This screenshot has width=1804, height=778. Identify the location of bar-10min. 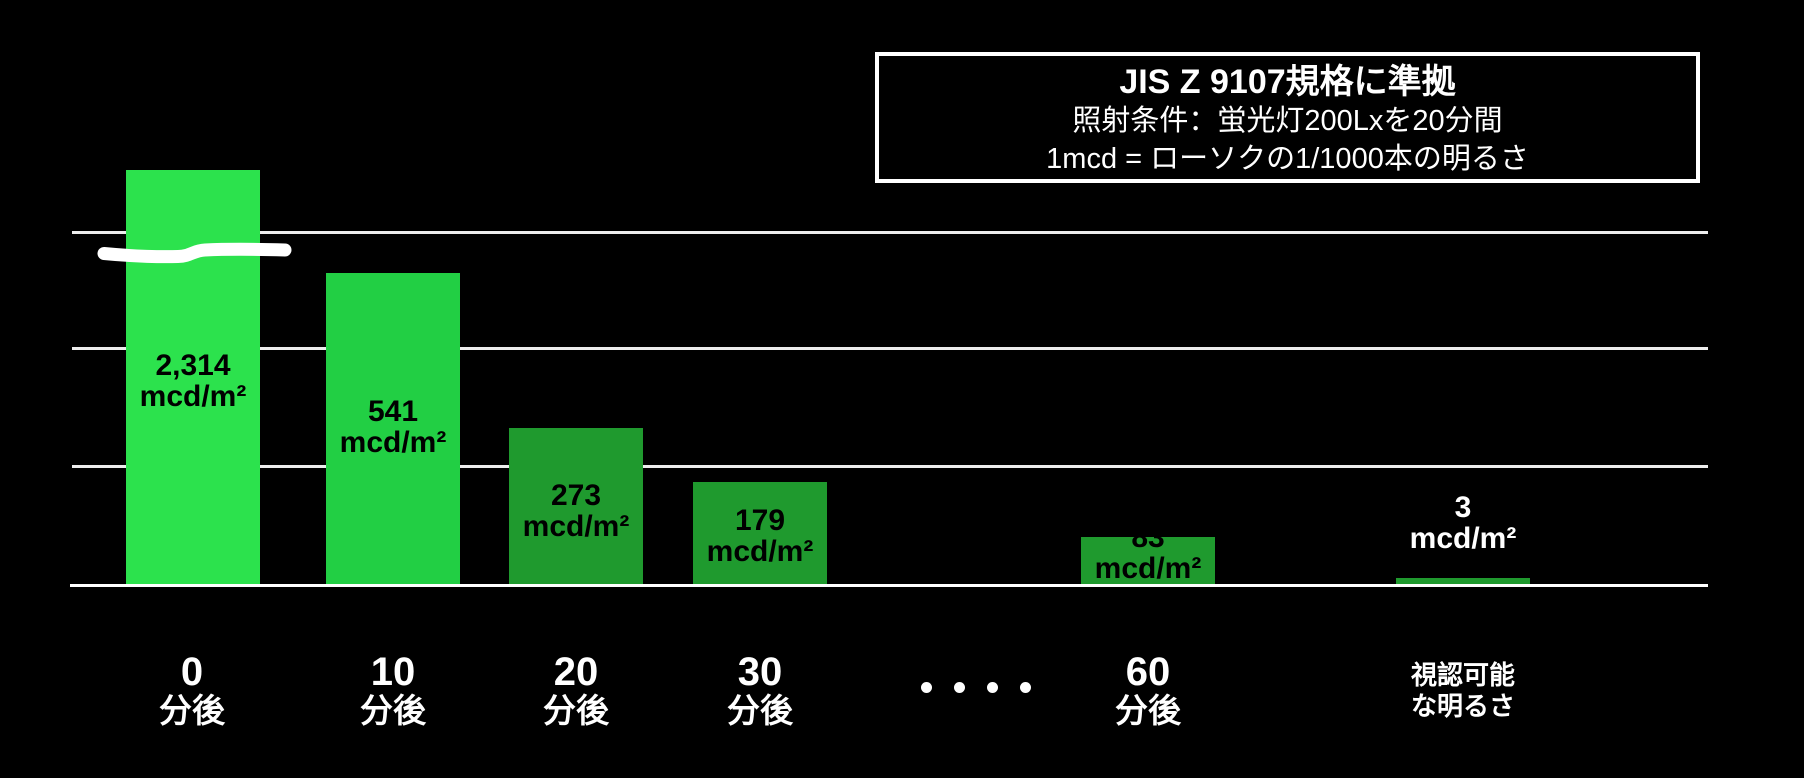
(393, 428).